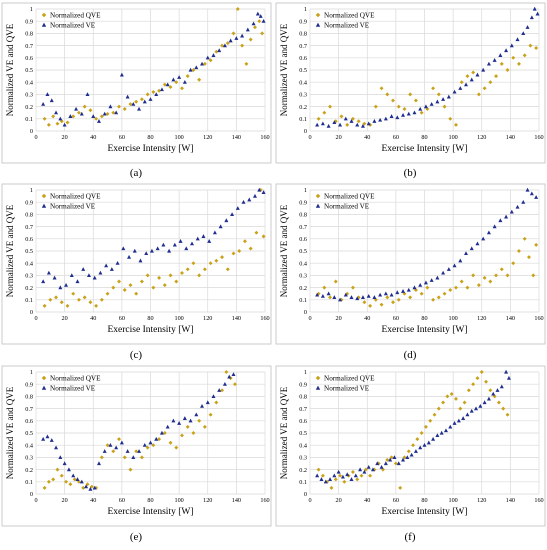 The width and height of the screenshot is (547, 550). I want to click on legend-qve-label: Normalized QVE, so click(75, 197).